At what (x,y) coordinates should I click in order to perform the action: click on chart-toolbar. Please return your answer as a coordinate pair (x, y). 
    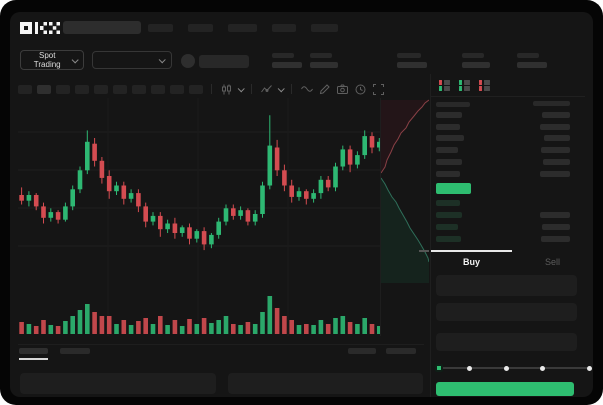
    Looking at the image, I should click on (201, 89).